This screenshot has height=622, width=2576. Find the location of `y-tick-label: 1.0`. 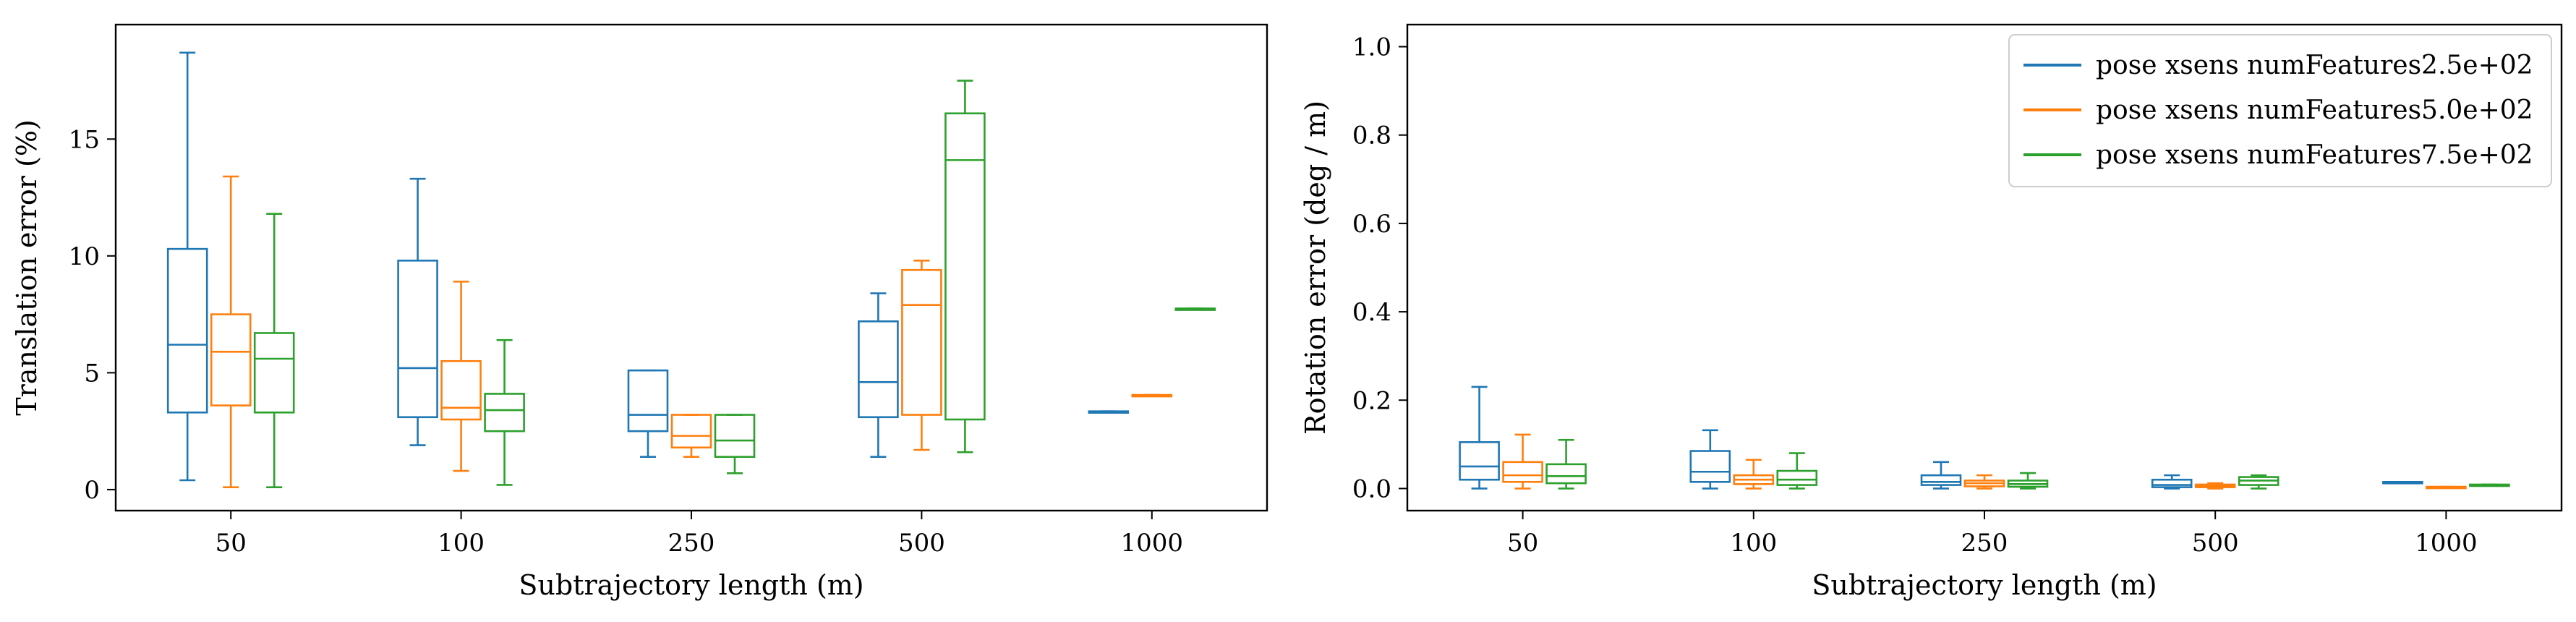

y-tick-label: 1.0 is located at coordinates (1372, 47).